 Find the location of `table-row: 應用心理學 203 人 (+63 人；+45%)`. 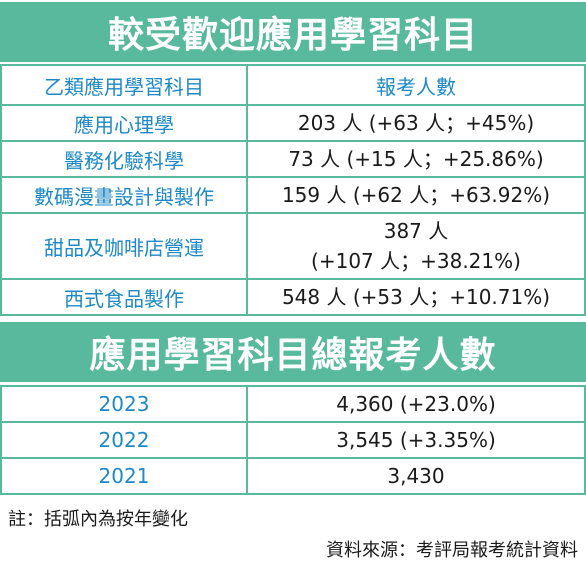

table-row: 應用心理學 203 人 (+63 人；+45%) is located at coordinates (293, 123).